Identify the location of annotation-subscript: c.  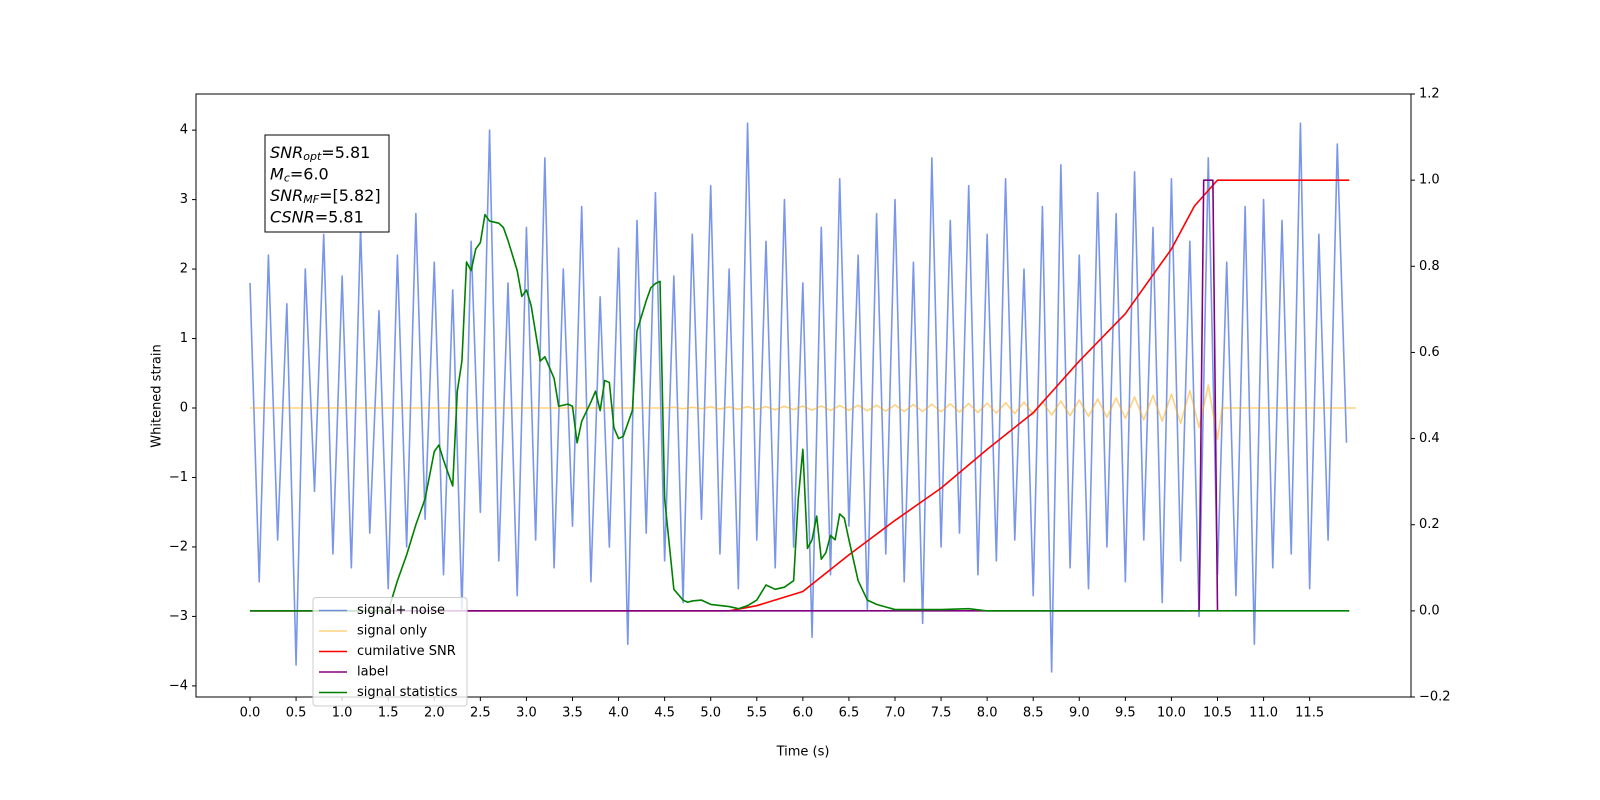
(287, 178).